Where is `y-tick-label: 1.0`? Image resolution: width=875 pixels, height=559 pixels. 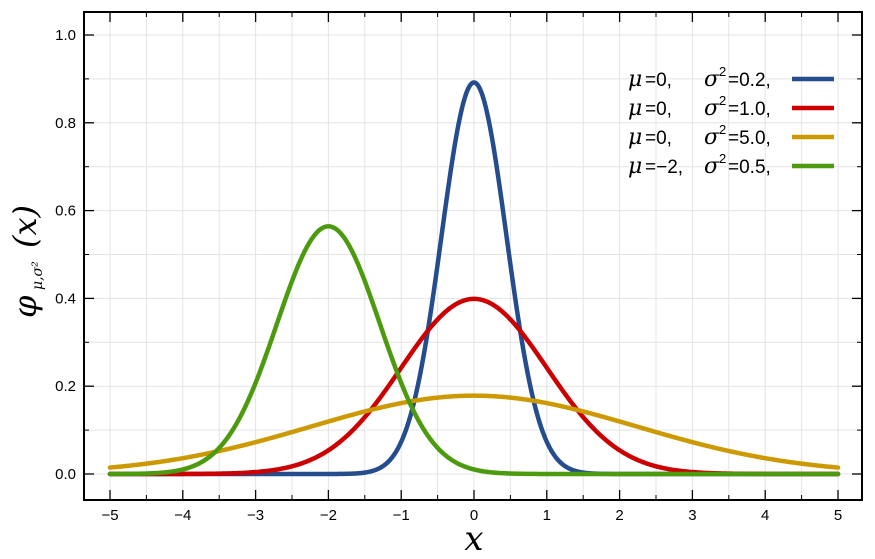
y-tick-label: 1.0 is located at coordinates (65, 35).